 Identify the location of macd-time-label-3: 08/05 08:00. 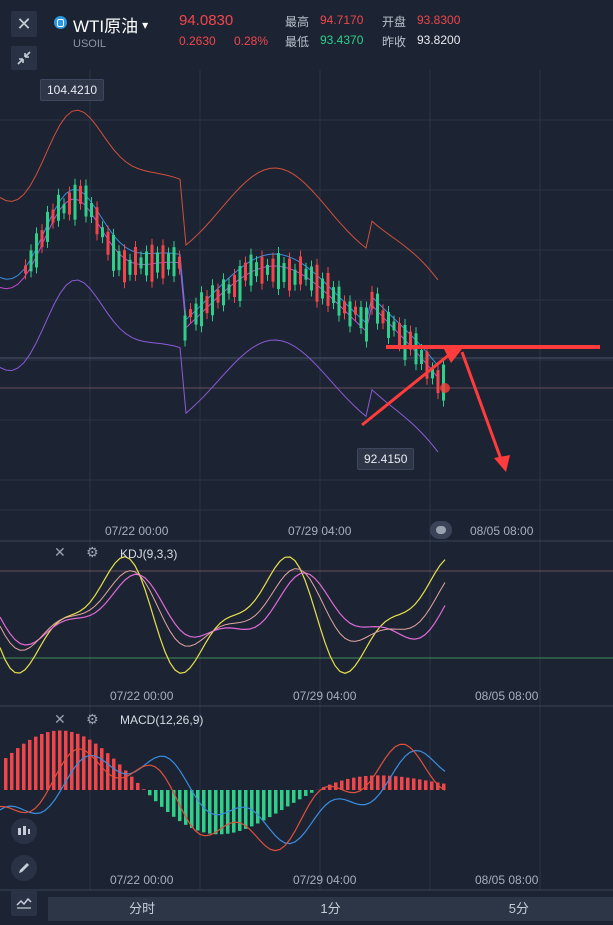
(507, 880).